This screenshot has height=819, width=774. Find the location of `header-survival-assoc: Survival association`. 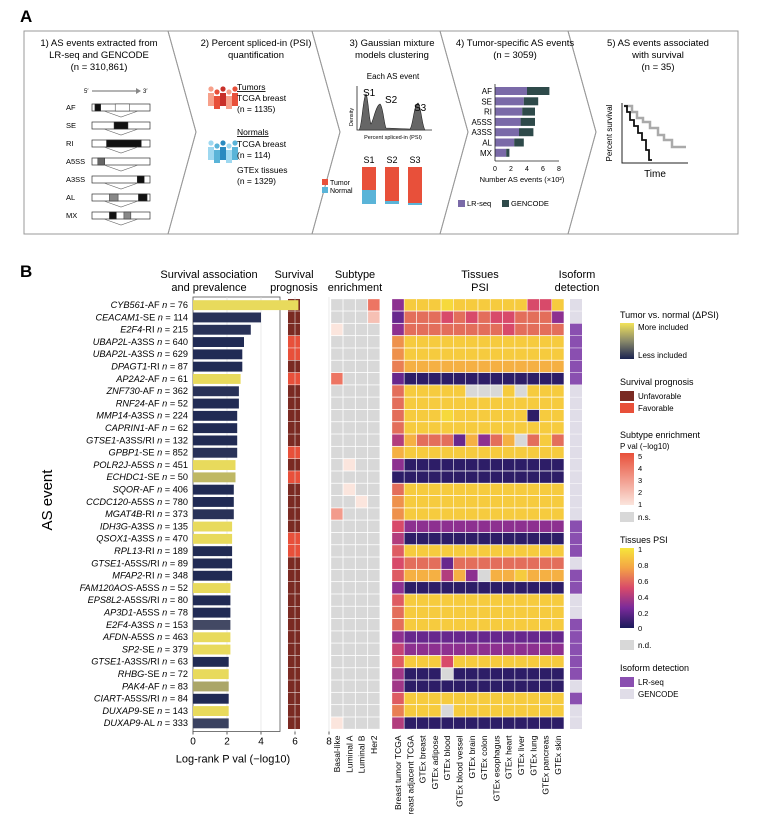

header-survival-assoc: Survival association is located at coordinates (208, 275).